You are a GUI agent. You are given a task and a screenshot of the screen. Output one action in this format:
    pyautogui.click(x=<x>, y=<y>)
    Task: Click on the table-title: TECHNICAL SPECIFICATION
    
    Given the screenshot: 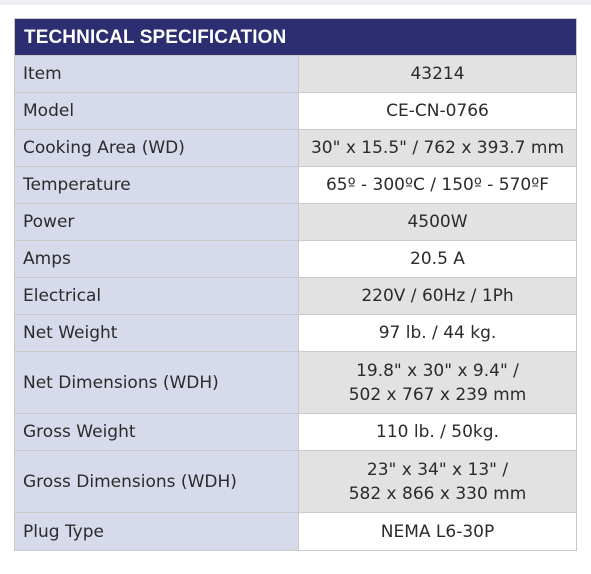 What is the action you would take?
    pyautogui.click(x=295, y=37)
    